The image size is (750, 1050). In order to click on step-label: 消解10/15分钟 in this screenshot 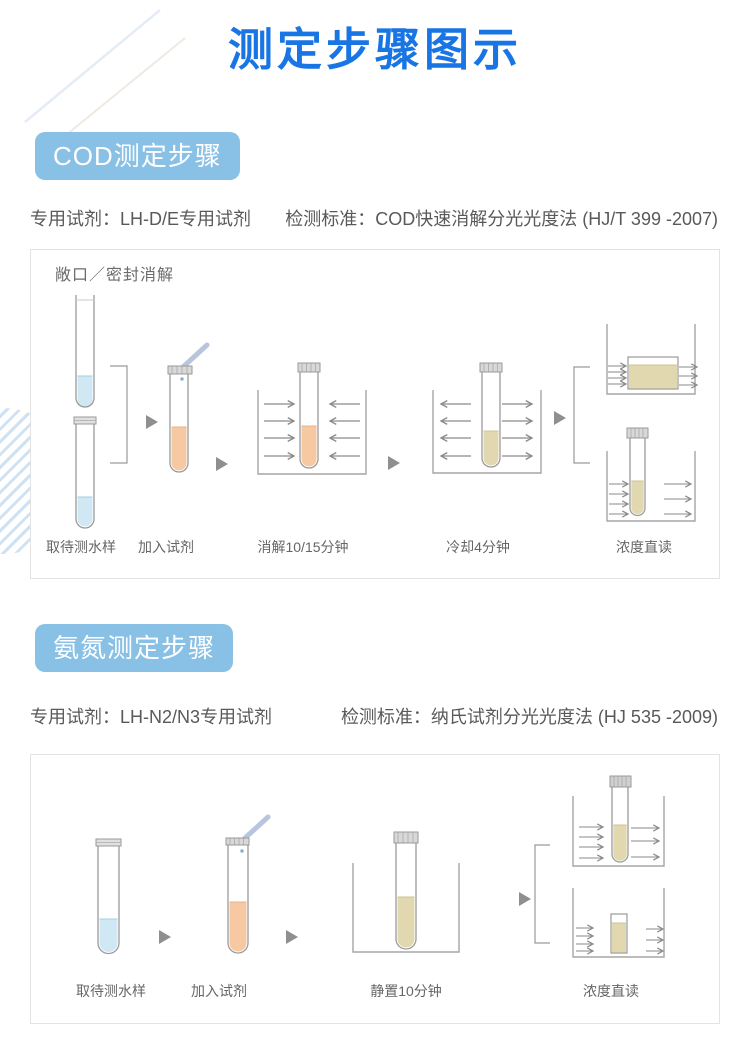, I will do `click(303, 547)`.